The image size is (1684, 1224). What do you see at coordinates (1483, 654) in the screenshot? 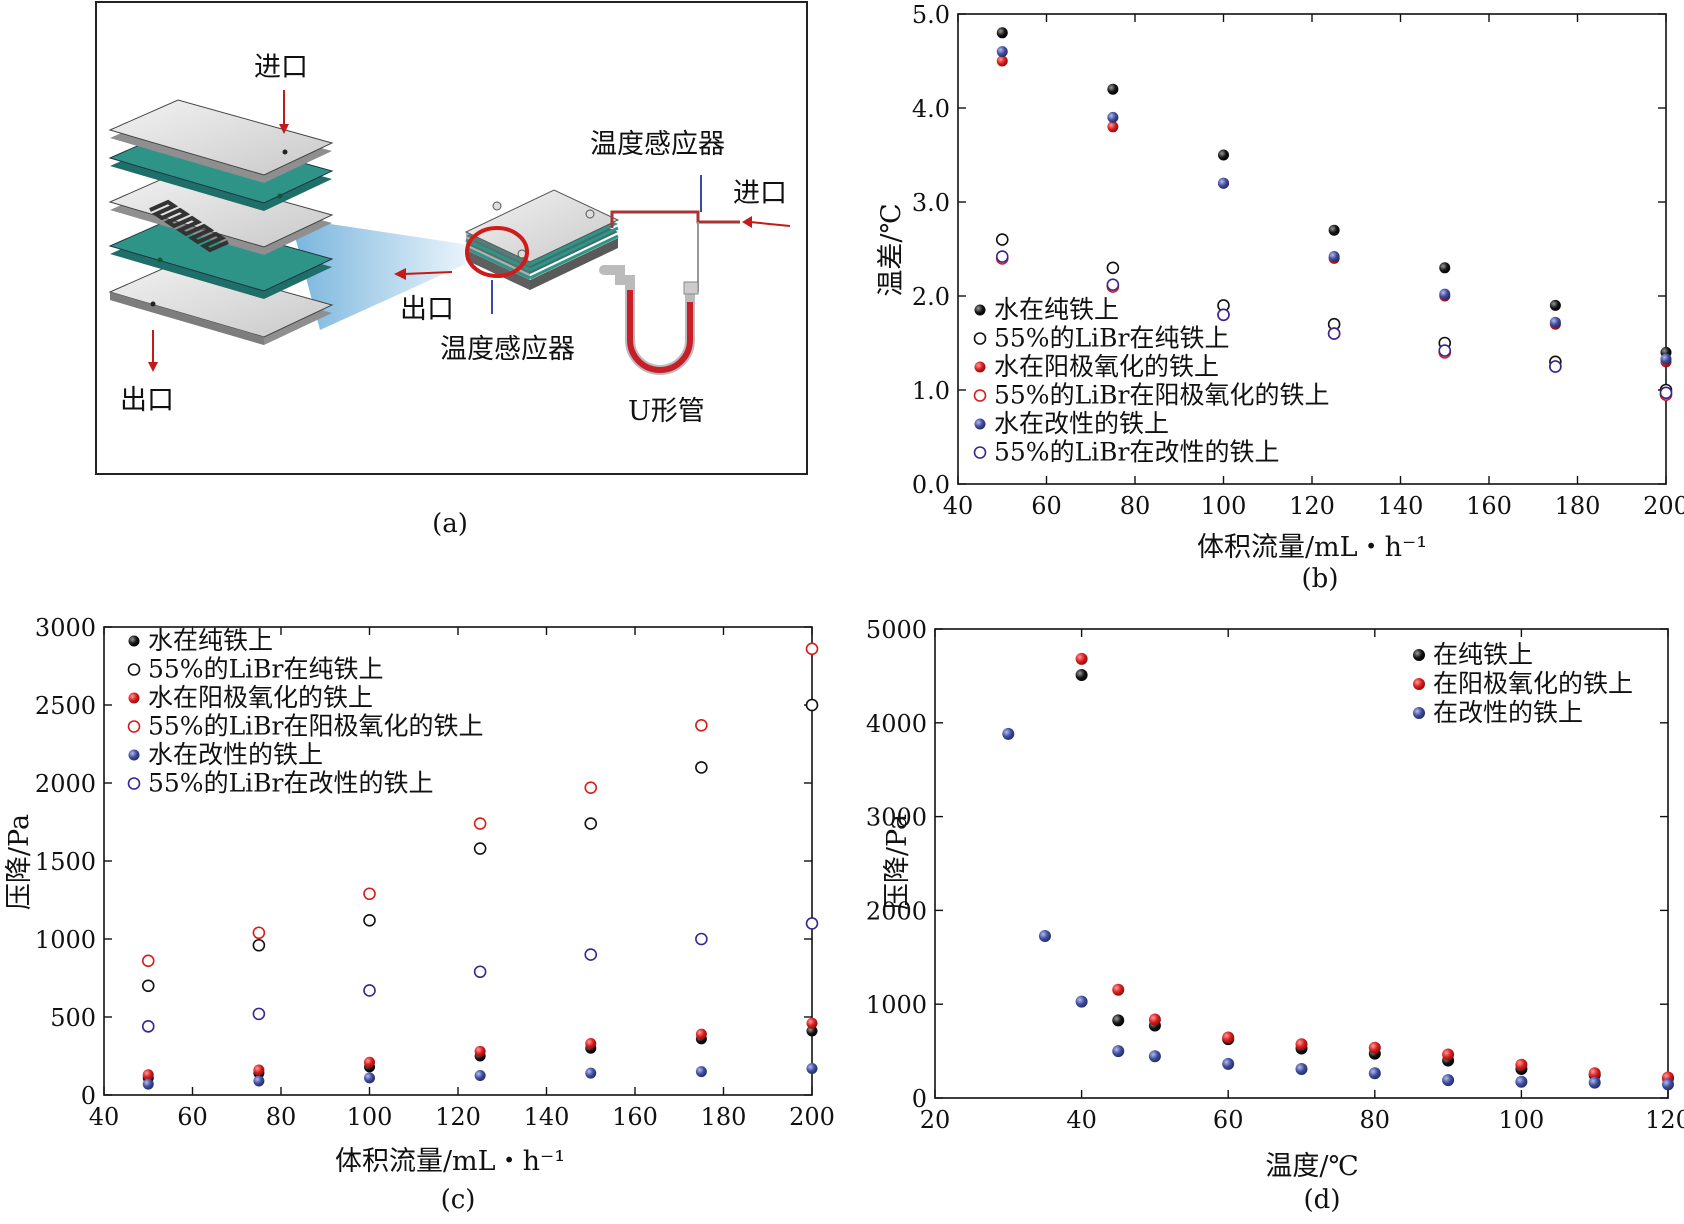
I see `legend-label: 在纯铁上` at bounding box center [1483, 654].